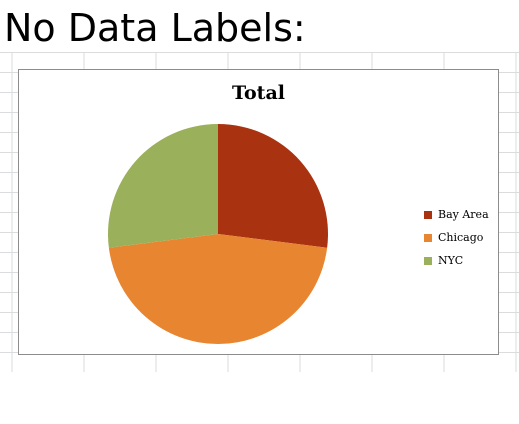  Describe the element at coordinates (218, 289) in the screenshot. I see `pie-slice-chicago` at that location.